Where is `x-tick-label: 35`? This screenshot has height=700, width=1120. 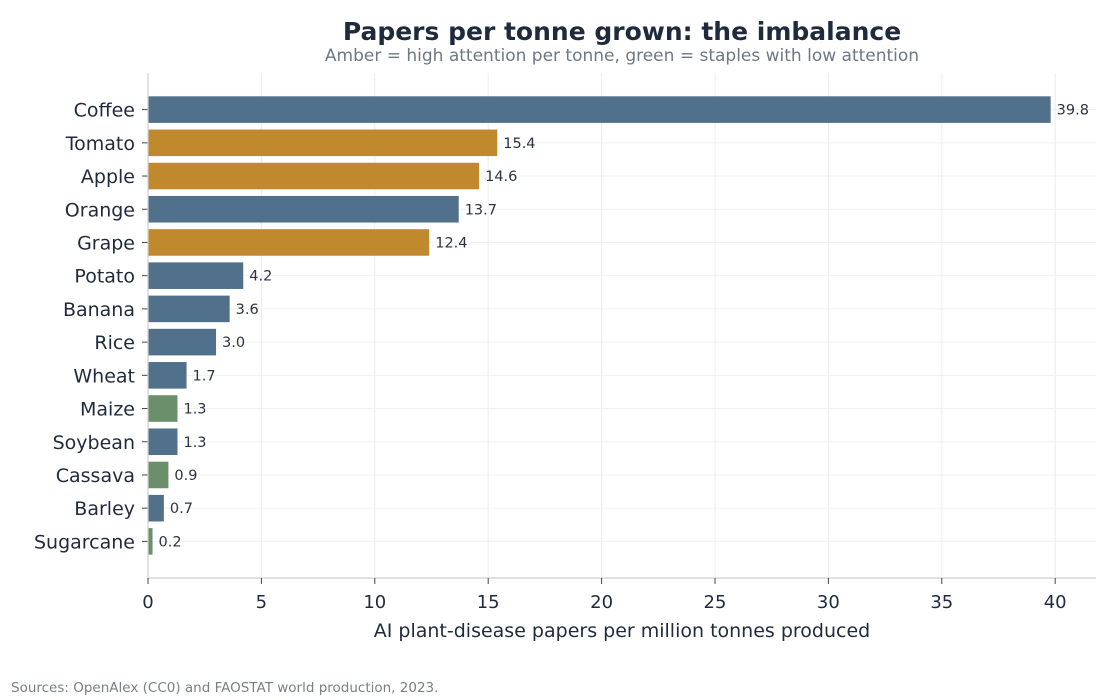
x-tick-label: 35 is located at coordinates (941, 602).